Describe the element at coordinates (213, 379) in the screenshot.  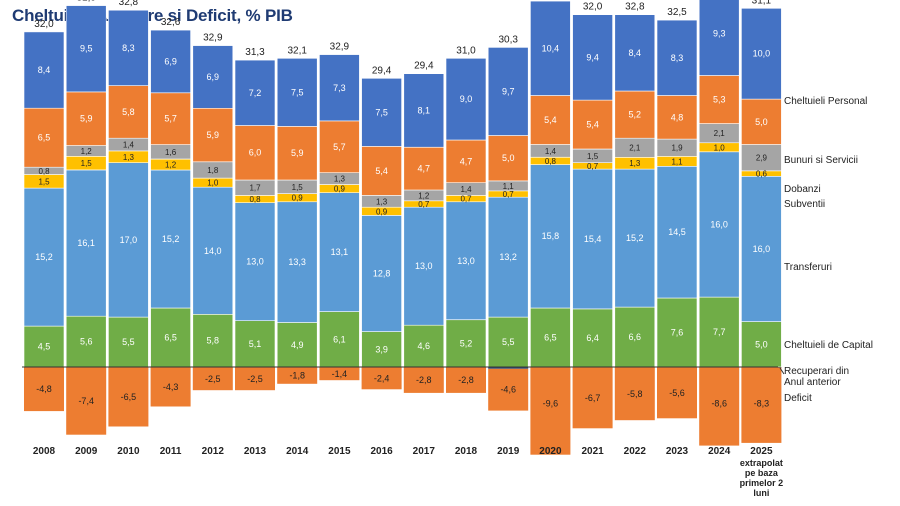
I see `data-label-deficit: -2,5` at that location.